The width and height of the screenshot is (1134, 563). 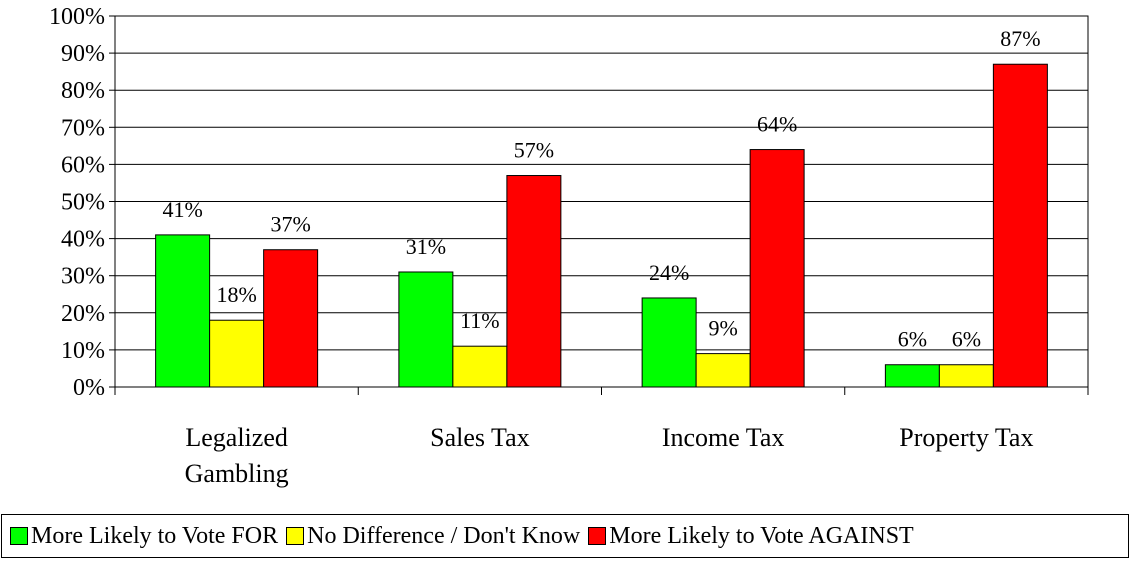 I want to click on y-tick-label: 20%, so click(x=83, y=314).